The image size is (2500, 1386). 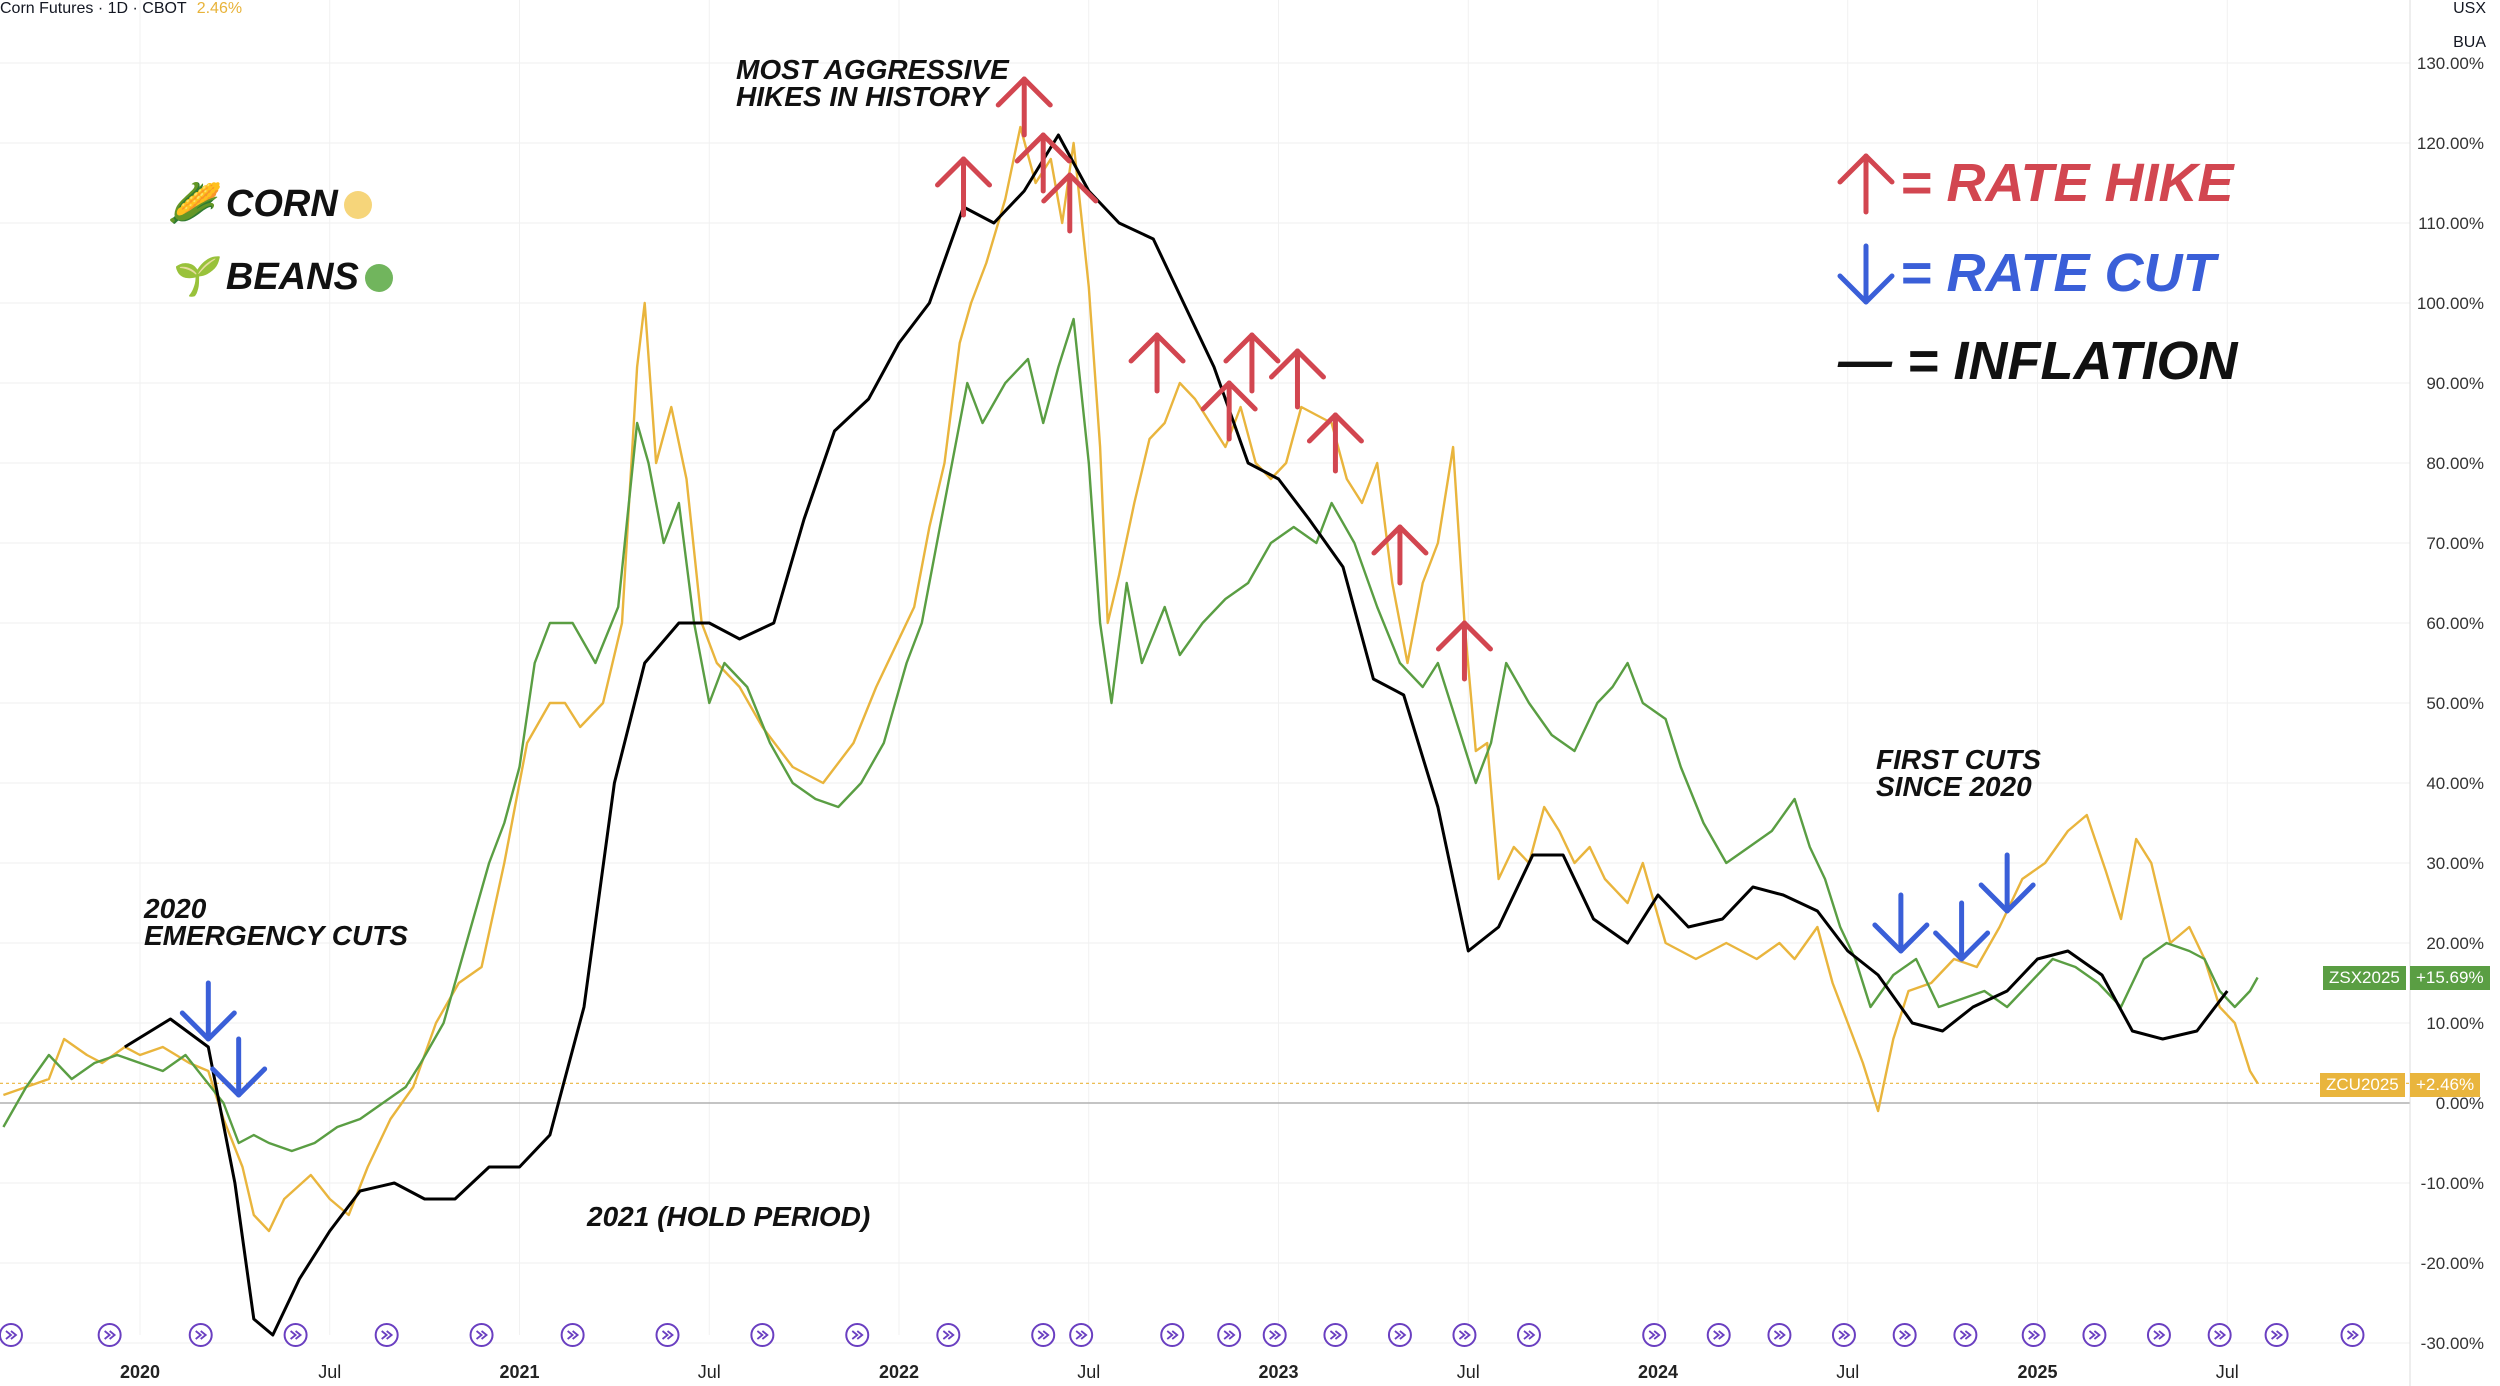 I want to click on y-tick-label: -10.00%, so click(x=2452, y=1183).